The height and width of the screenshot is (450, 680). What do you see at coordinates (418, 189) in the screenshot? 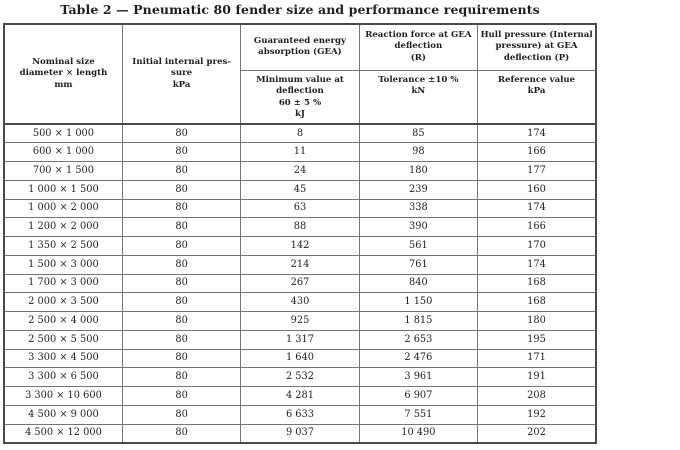
I see `cell-reaction-force: 239` at bounding box center [418, 189].